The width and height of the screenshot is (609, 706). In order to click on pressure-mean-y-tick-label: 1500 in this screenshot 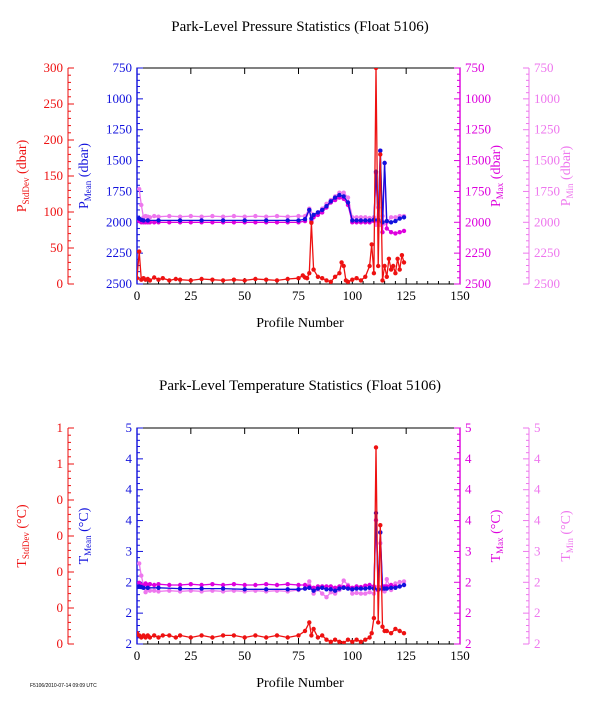, I will do `click(119, 160)`.